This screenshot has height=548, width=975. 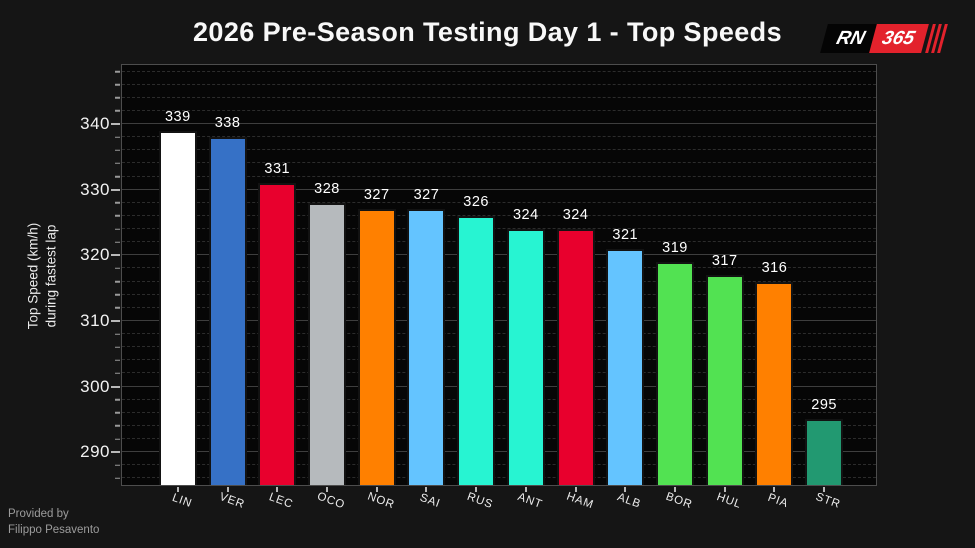 I want to click on bar-PIA, so click(x=774, y=383).